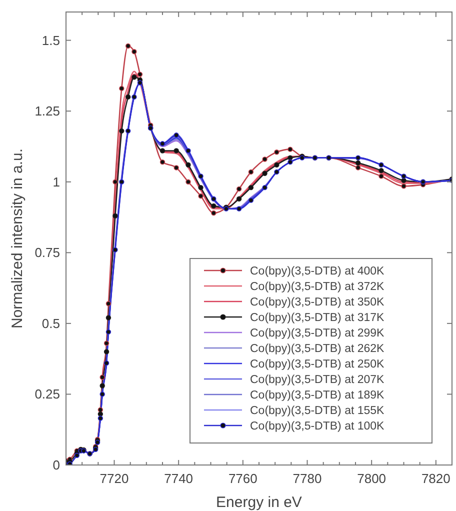  Describe the element at coordinates (114, 478) in the screenshot. I see `x-tick-label: 7720` at that location.